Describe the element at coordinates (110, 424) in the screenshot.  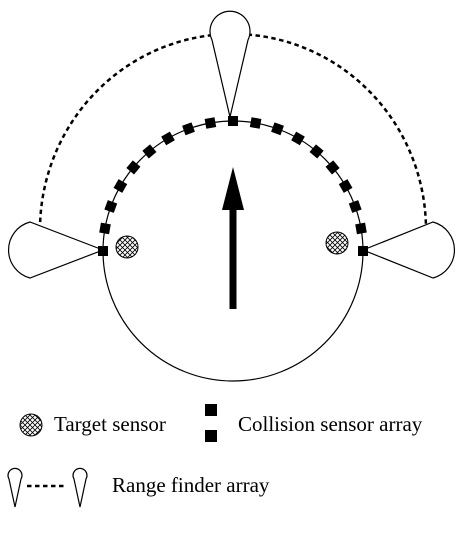
I see `legend-target-sensor-label: Target sensor` at that location.